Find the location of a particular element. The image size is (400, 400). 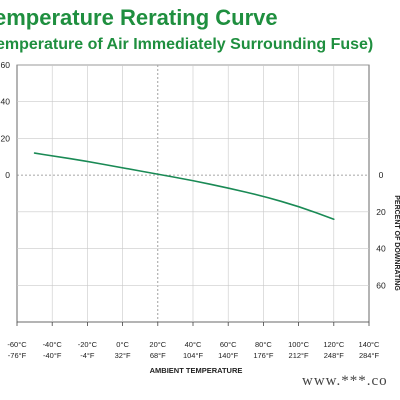

x-tick-label-celsius: -20°C is located at coordinates (88, 344).